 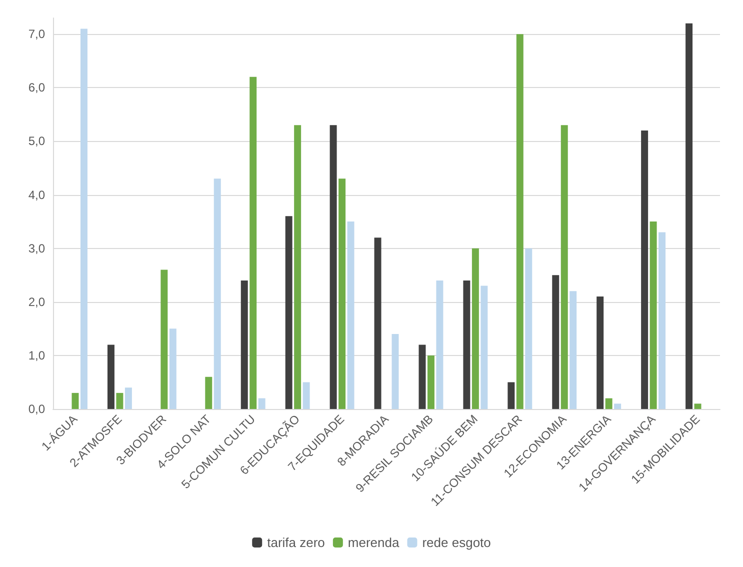 What do you see at coordinates (374, 542) in the screenshot?
I see `legend-label: merenda` at bounding box center [374, 542].